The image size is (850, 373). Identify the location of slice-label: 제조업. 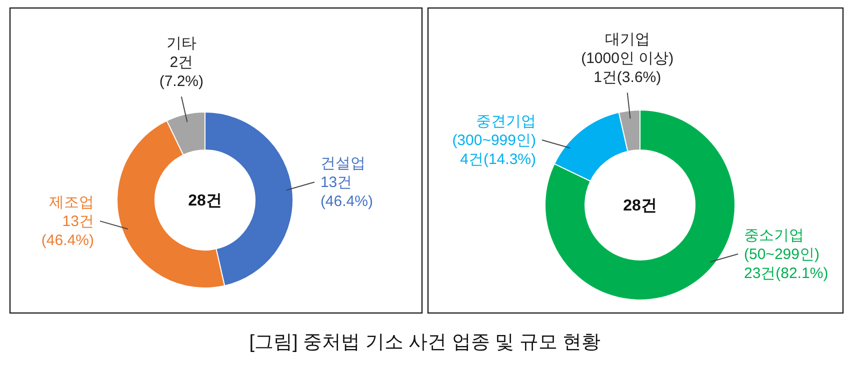
(71, 203).